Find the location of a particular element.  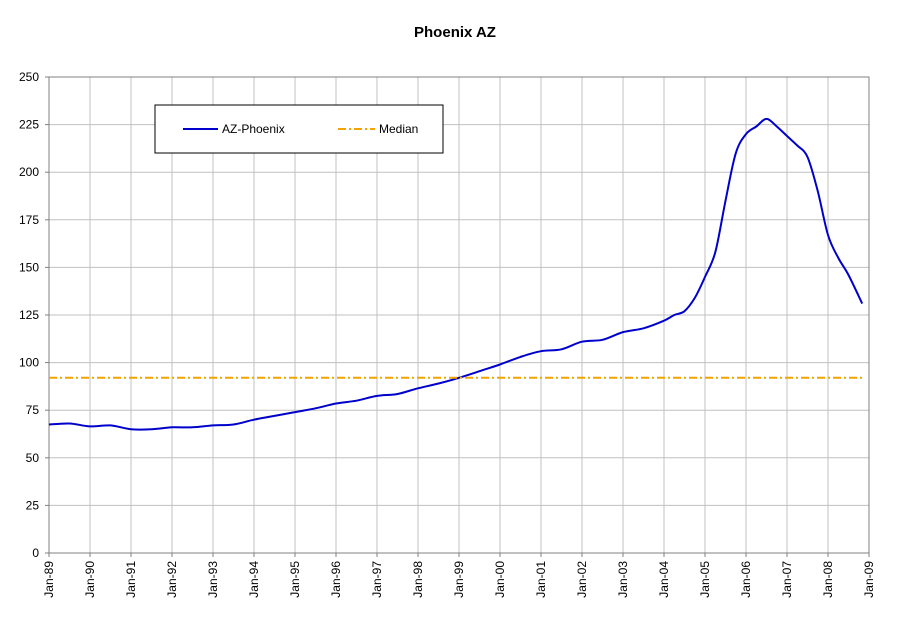

y-tick-label: 250 is located at coordinates (29, 77).